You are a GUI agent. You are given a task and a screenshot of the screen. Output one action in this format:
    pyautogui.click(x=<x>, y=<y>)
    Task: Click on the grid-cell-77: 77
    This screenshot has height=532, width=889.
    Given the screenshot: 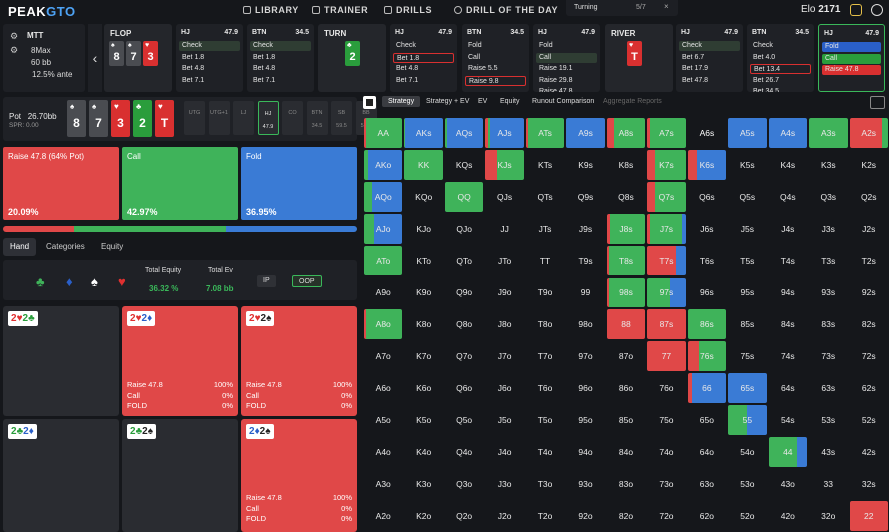 What is the action you would take?
    pyautogui.click(x=666, y=356)
    